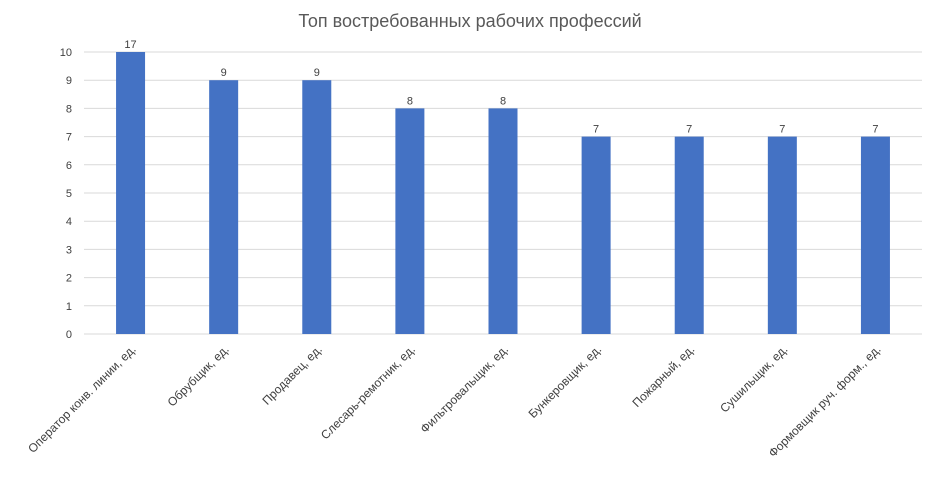 The width and height of the screenshot is (940, 491). I want to click on y-tick-label: 10, so click(66, 53).